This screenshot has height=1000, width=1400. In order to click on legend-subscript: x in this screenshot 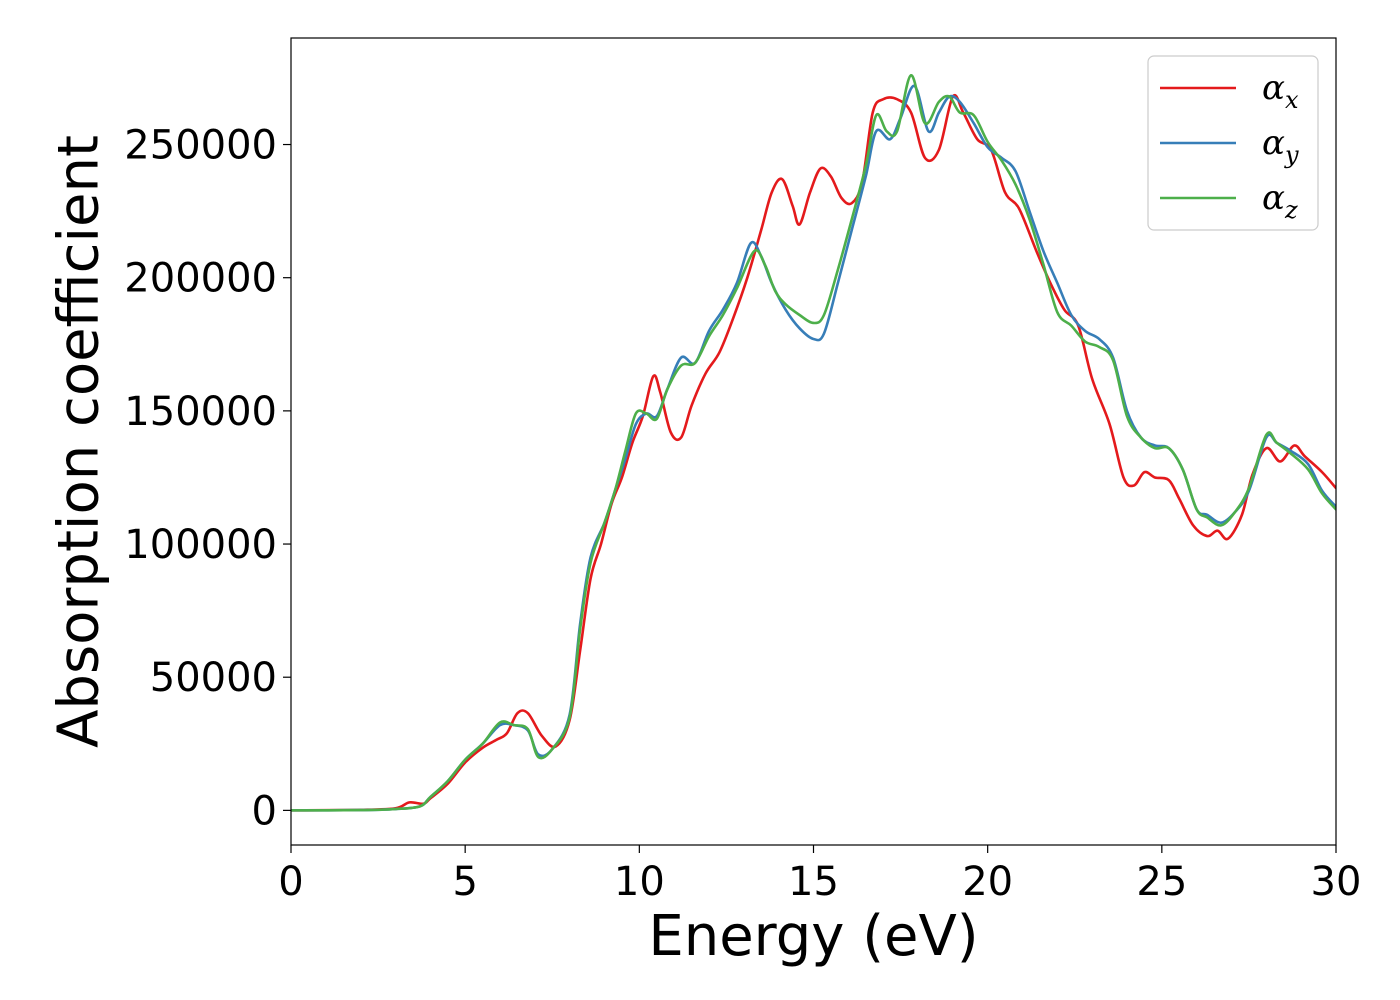, I will do `click(1292, 100)`.